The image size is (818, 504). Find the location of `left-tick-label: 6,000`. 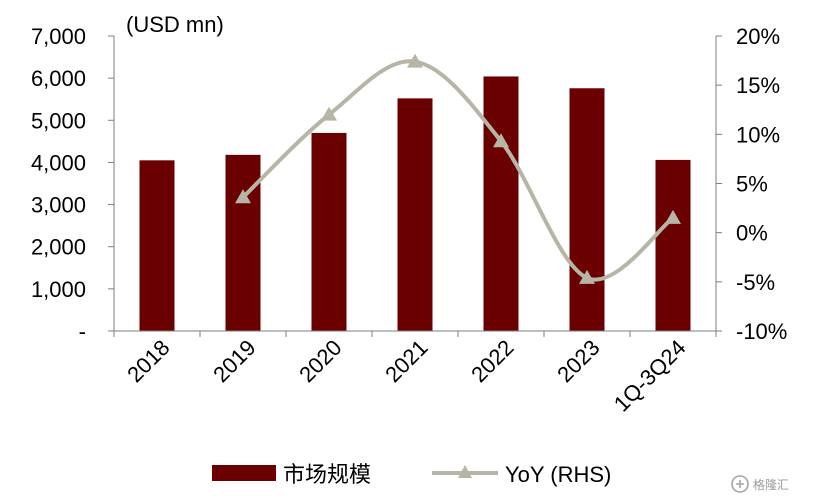

left-tick-label: 6,000 is located at coordinates (58, 78).